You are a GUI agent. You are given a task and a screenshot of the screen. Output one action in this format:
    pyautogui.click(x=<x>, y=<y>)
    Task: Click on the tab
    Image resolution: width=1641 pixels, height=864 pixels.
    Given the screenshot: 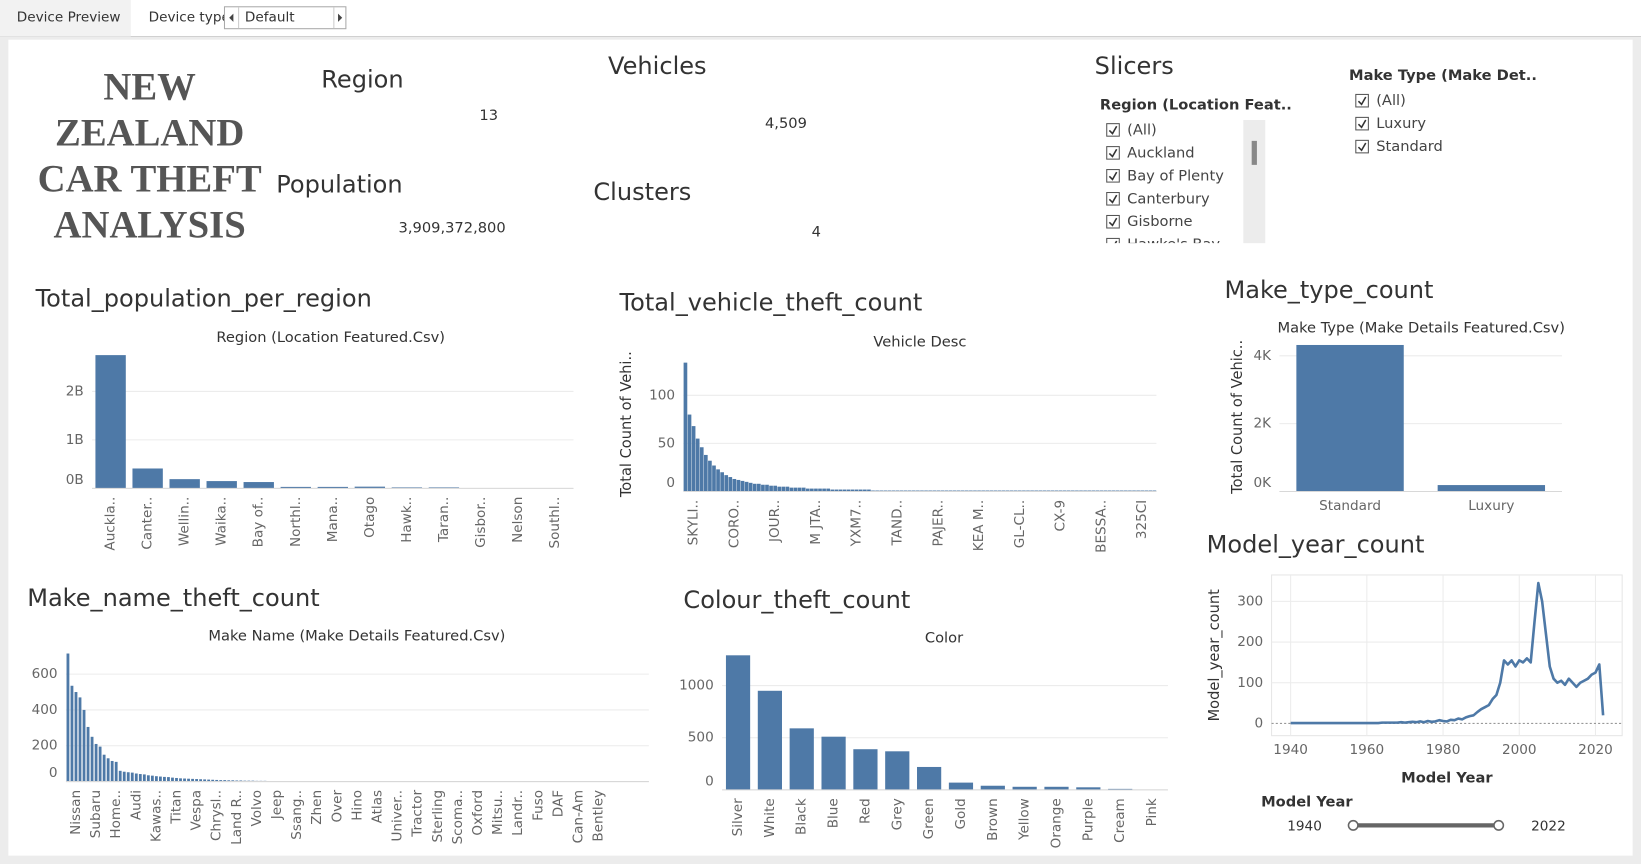 What is the action you would take?
    pyautogui.click(x=65, y=18)
    